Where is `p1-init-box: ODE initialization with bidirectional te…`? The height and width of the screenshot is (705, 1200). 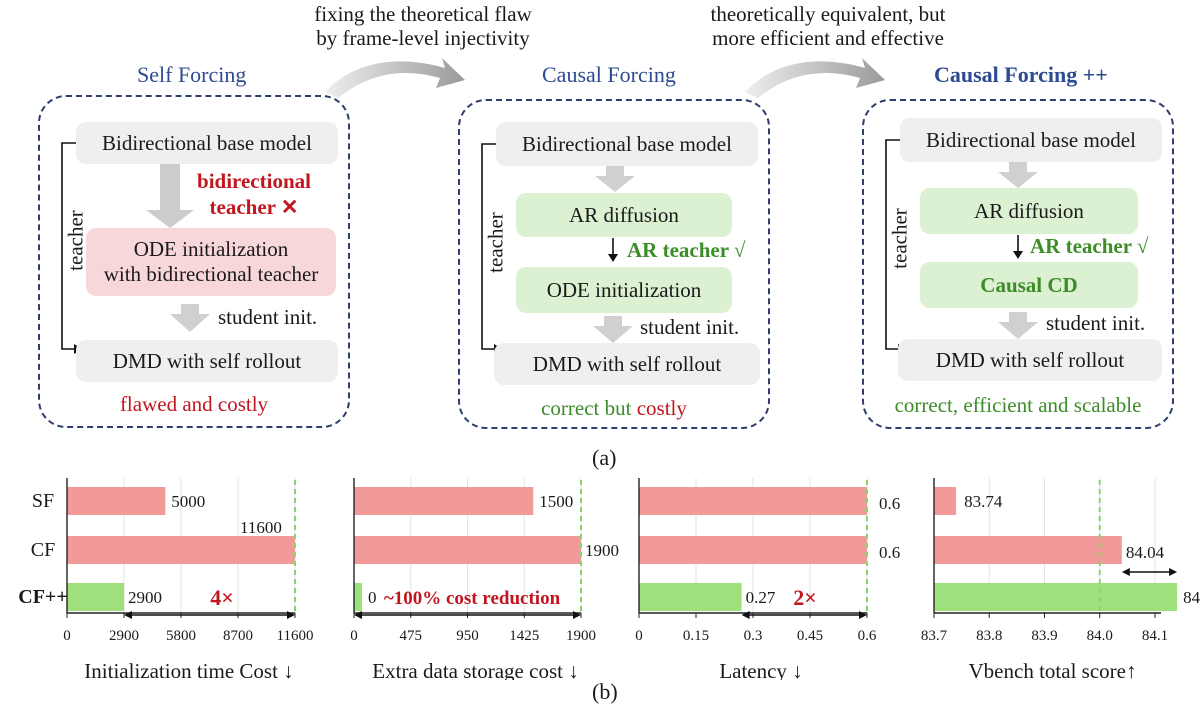
p1-init-box: ODE initialization with bidirectional te… is located at coordinates (211, 262).